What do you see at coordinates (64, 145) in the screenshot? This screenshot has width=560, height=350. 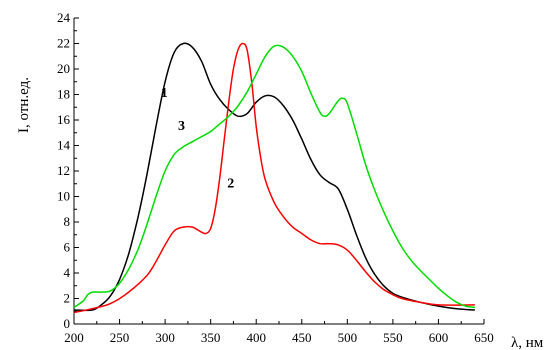 I see `y-tick-label: 14` at bounding box center [64, 145].